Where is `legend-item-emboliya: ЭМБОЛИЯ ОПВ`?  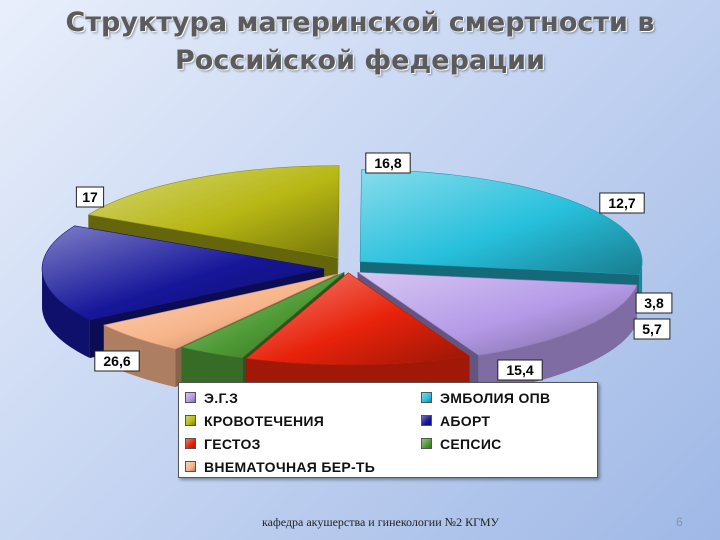 legend-item-emboliya: ЭМБОЛИЯ ОПВ is located at coordinates (511, 397).